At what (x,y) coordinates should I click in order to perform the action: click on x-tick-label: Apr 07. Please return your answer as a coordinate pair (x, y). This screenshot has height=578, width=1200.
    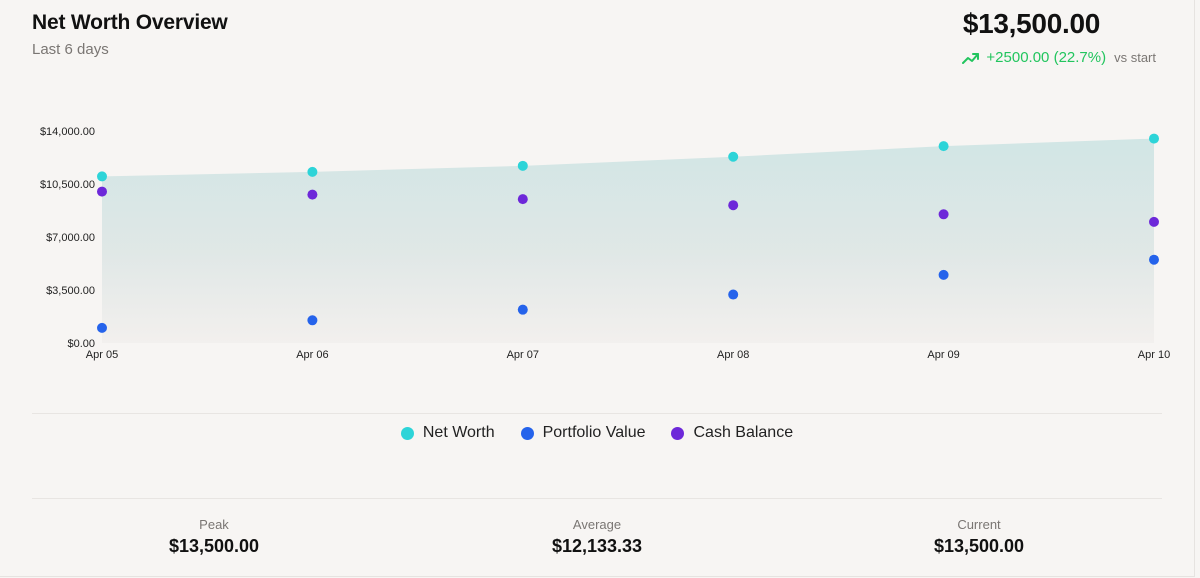
    Looking at the image, I should click on (523, 355).